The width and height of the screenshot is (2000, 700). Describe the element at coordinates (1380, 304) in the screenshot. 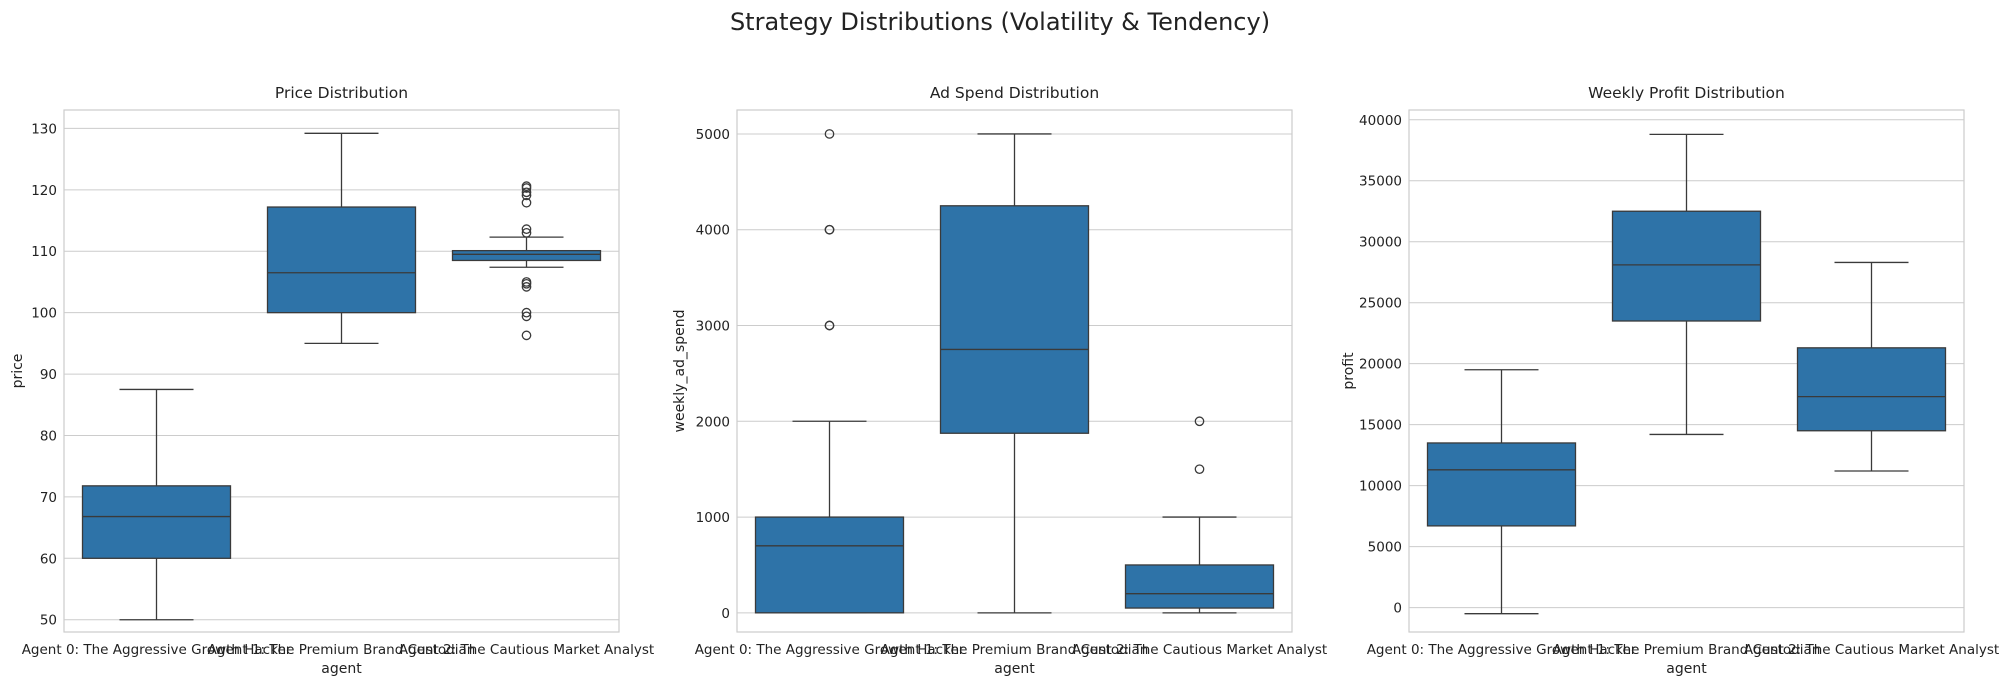

I see `y-tick-label: 25000` at that location.